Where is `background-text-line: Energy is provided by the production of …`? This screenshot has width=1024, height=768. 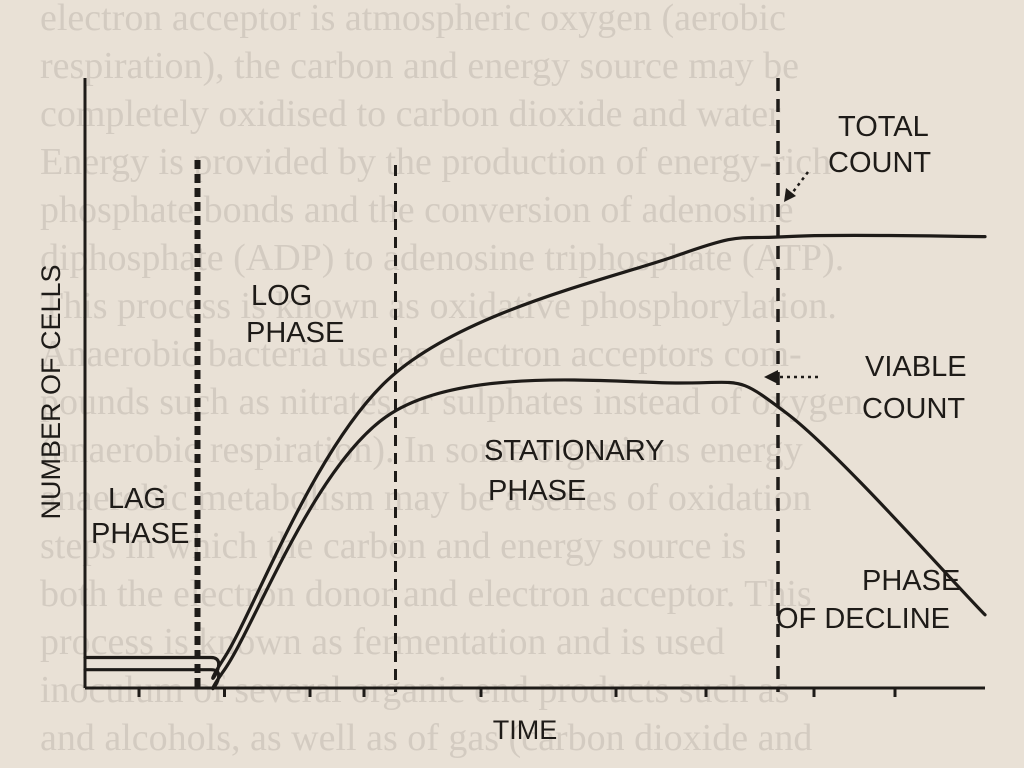 background-text-line: Energy is provided by the production of … is located at coordinates (435, 162).